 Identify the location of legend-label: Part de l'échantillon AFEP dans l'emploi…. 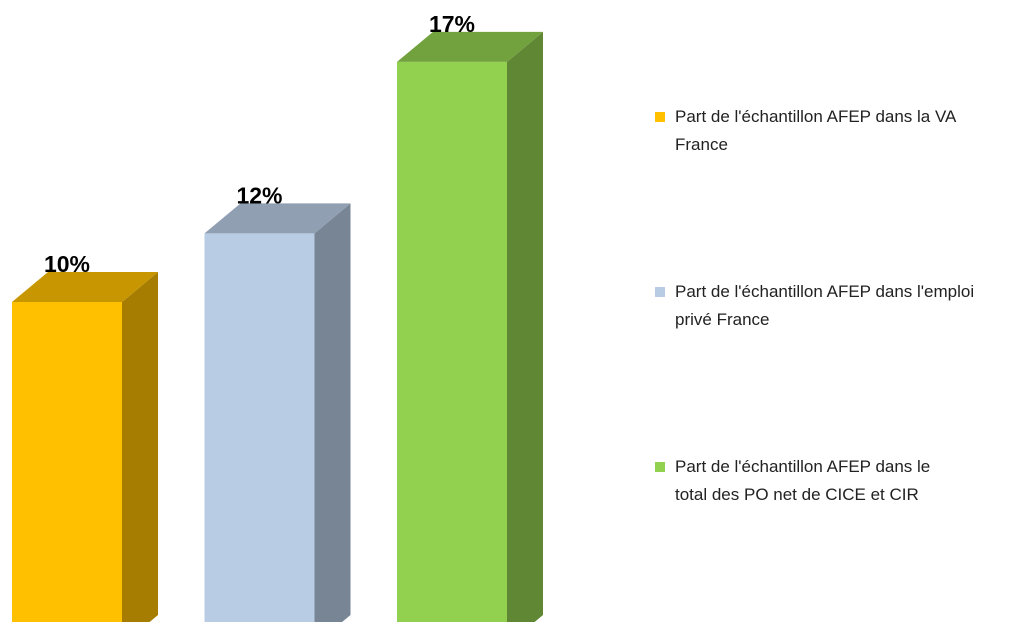
(825, 305).